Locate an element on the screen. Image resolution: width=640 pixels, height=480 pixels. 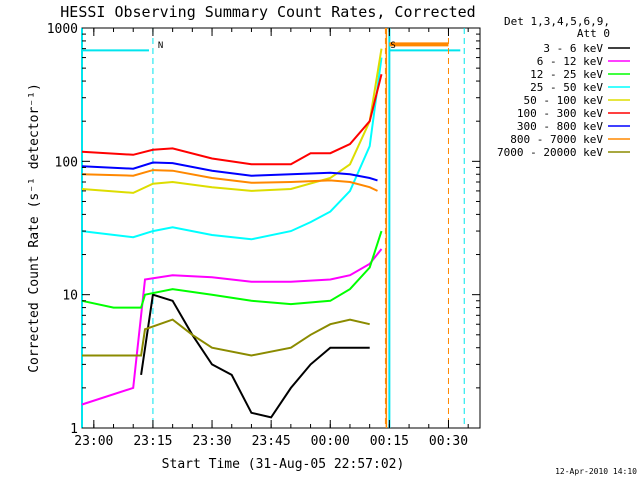
flag-label: N is located at coordinates (160, 46).